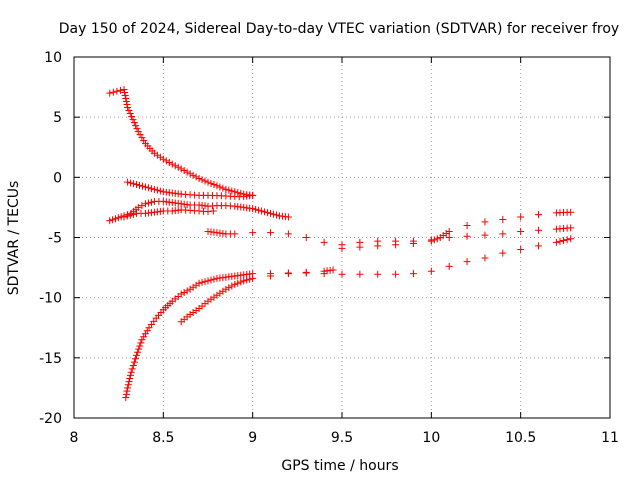 The height and width of the screenshot is (480, 640). What do you see at coordinates (50, 359) in the screenshot?
I see `y-tick-label: -15` at bounding box center [50, 359].